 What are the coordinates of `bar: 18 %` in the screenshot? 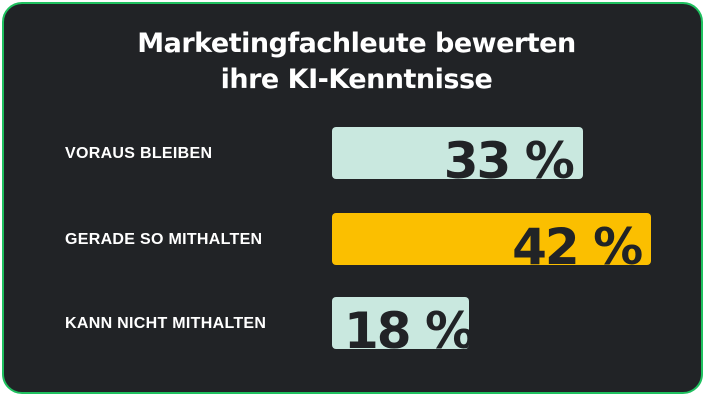 It's located at (400, 323).